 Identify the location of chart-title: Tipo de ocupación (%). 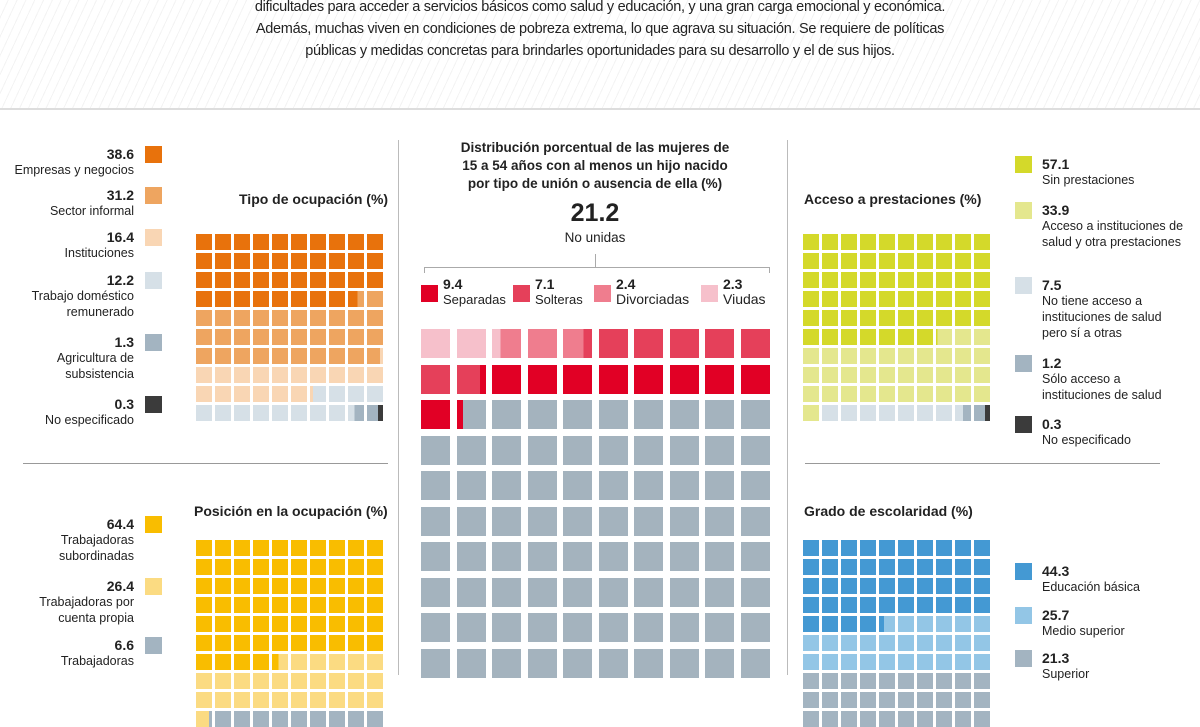
(314, 199).